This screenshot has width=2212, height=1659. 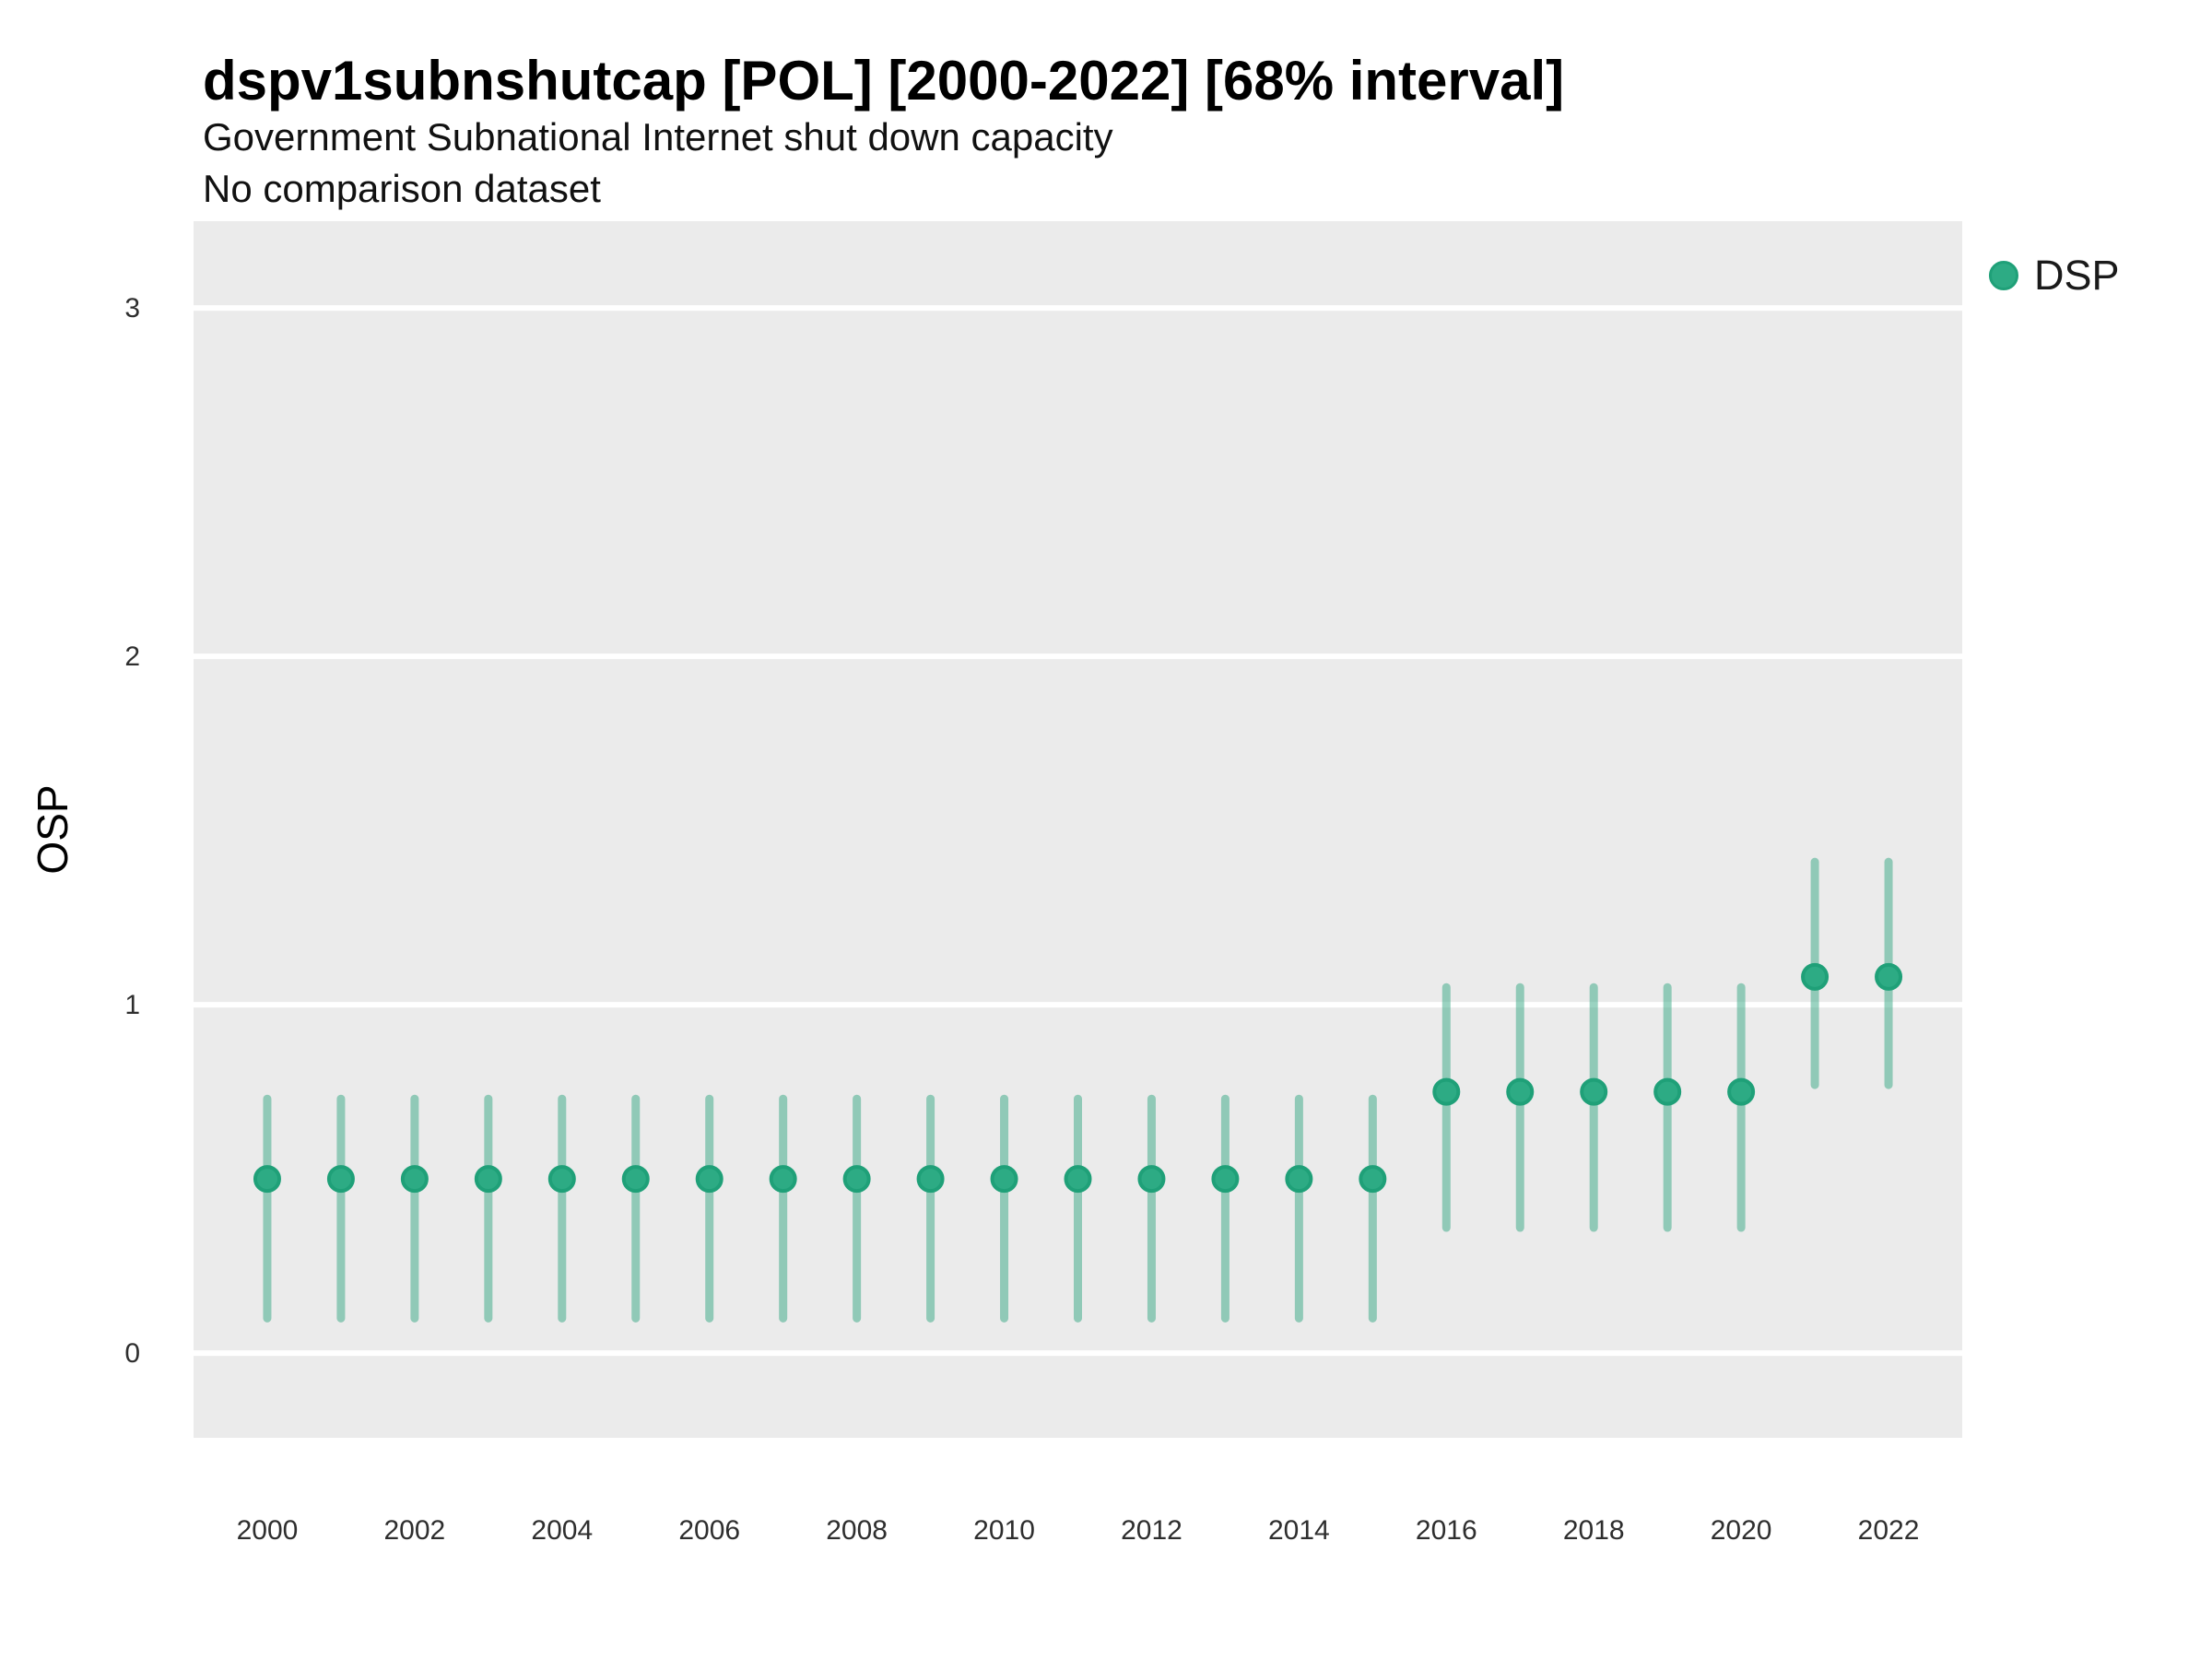 I want to click on point-2007, so click(x=783, y=1179).